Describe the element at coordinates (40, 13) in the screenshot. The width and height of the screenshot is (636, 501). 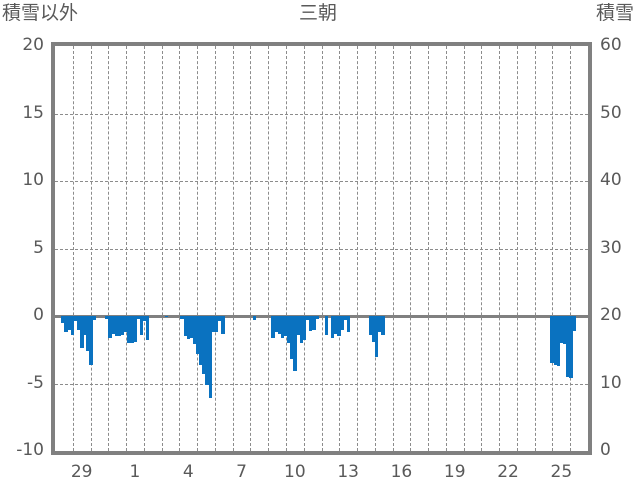
I see `left-axis-unit-label: 積雪以外` at that location.